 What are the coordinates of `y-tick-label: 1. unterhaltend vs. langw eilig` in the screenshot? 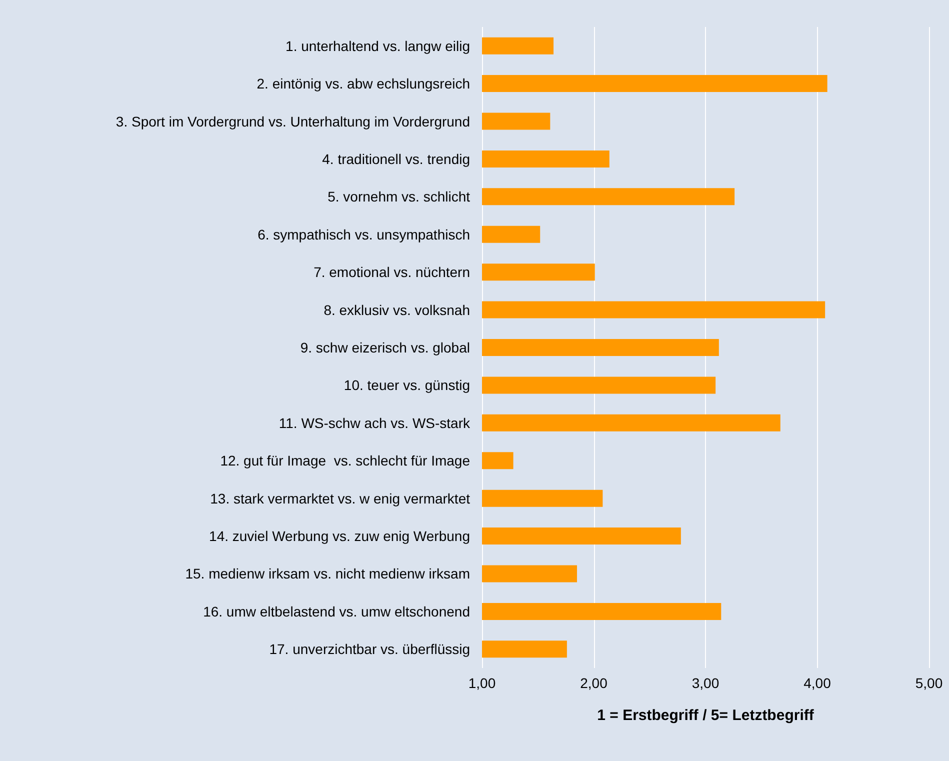 It's located at (378, 46).